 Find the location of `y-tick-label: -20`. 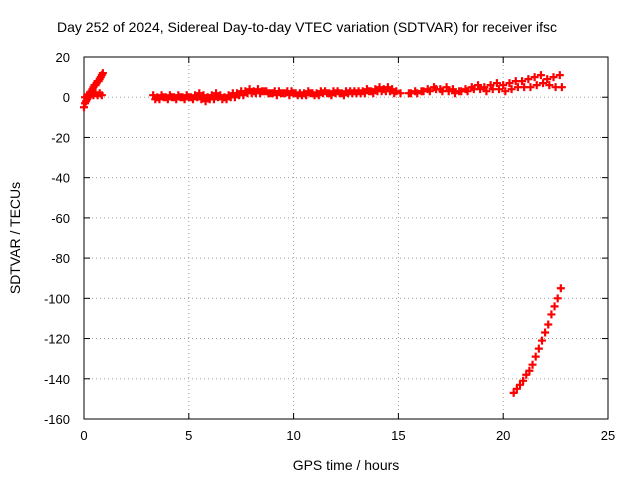

y-tick-label: -20 is located at coordinates (60, 137).